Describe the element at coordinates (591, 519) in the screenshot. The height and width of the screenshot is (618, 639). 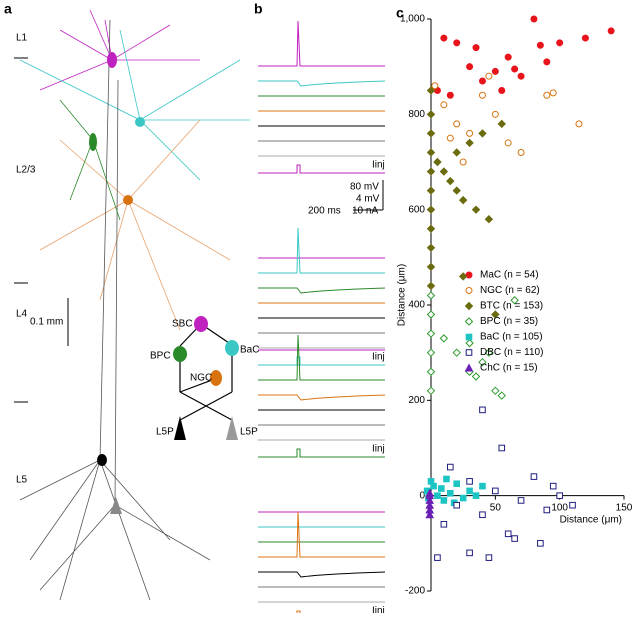
I see `x-axis-title: Distance (μm)` at that location.